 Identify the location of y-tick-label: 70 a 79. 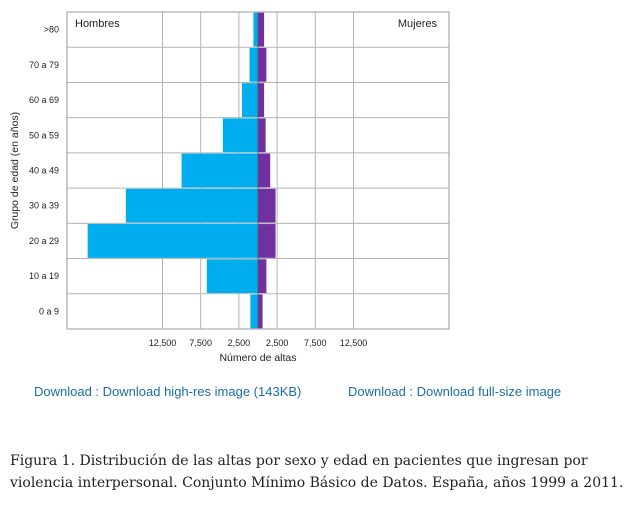
(44, 65).